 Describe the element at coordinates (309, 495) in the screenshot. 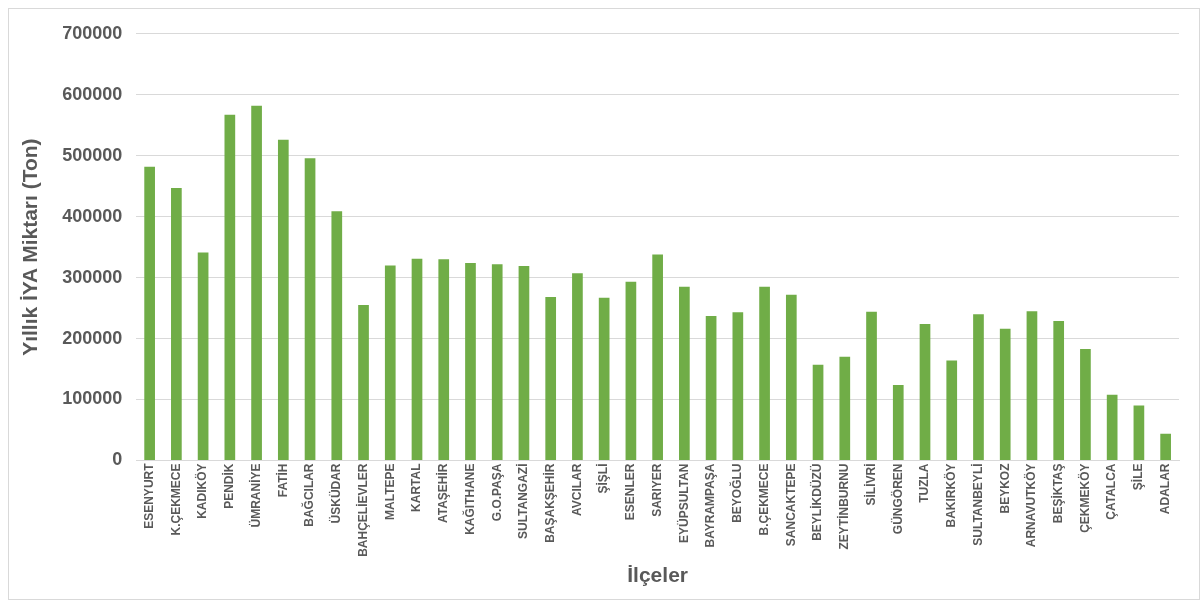

I see `x-tick-label: BAĞCILAR` at that location.